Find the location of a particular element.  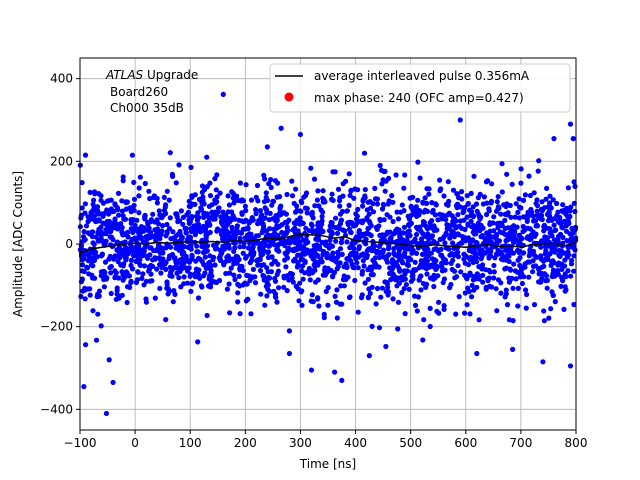

y-tick-label: 0 is located at coordinates (69, 244).